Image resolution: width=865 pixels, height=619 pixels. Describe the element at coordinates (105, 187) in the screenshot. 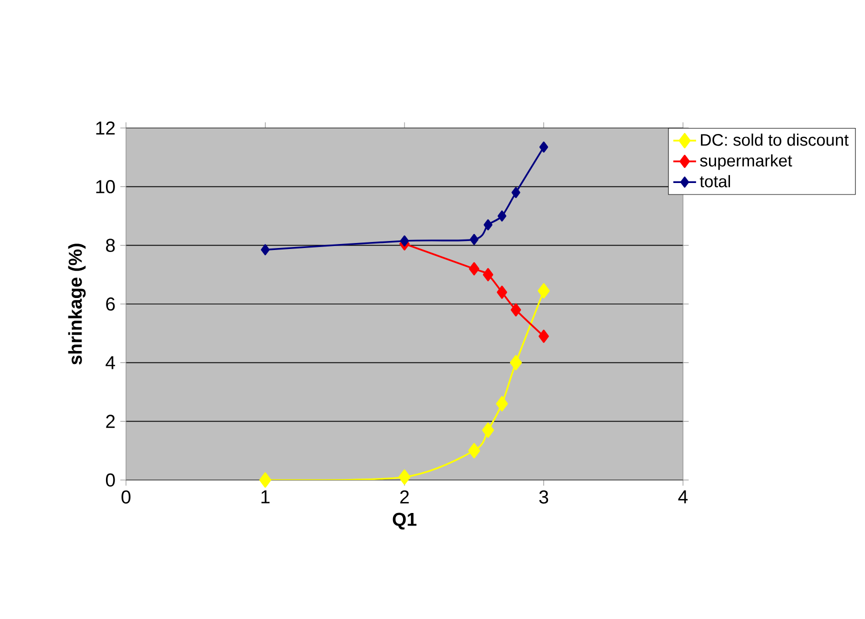

I see `y-tick-label: 10` at that location.